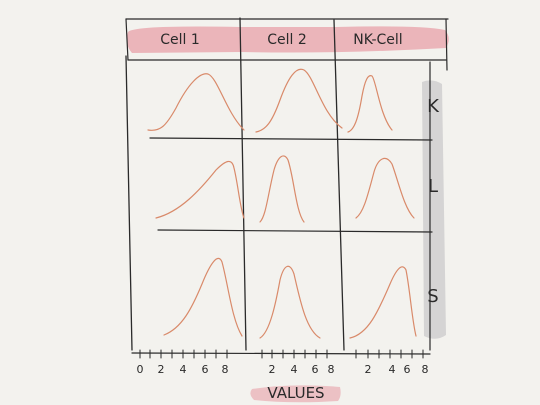 The height and width of the screenshot is (405, 540). I want to click on row-label-l: L, so click(433, 186).